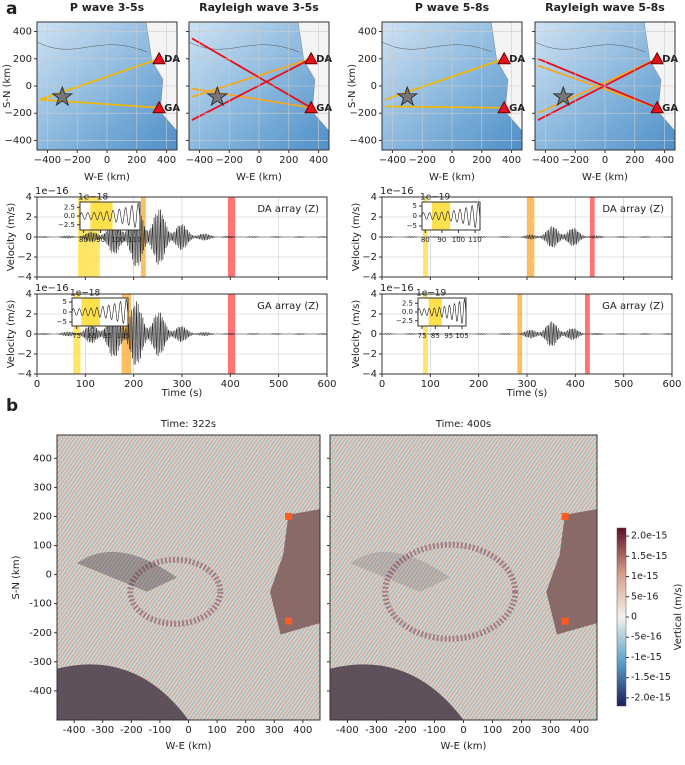 This screenshot has height=765, width=685. What do you see at coordinates (407, 96) in the screenshot?
I see `source` at bounding box center [407, 96].